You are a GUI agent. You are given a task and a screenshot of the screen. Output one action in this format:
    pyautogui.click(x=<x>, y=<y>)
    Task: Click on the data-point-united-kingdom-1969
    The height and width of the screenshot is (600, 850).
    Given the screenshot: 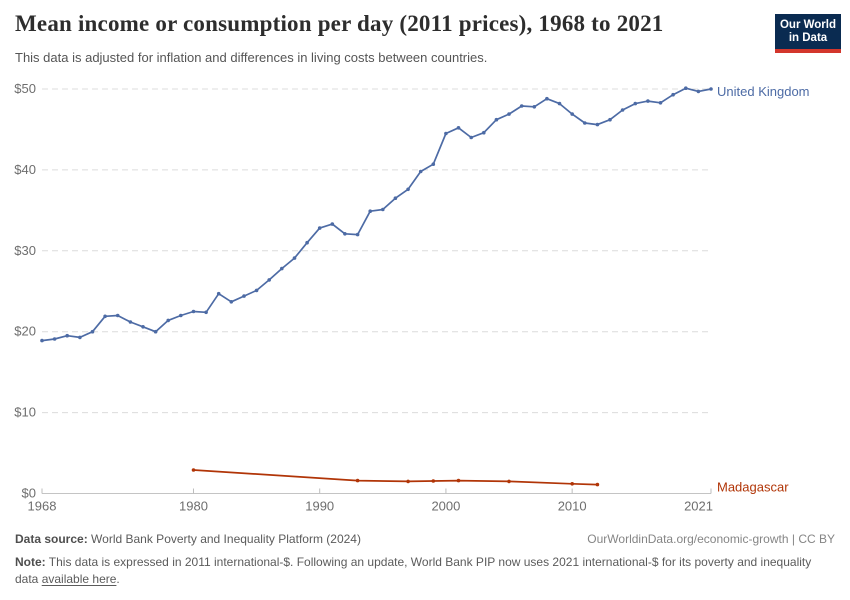 What is the action you would take?
    pyautogui.click(x=54, y=339)
    